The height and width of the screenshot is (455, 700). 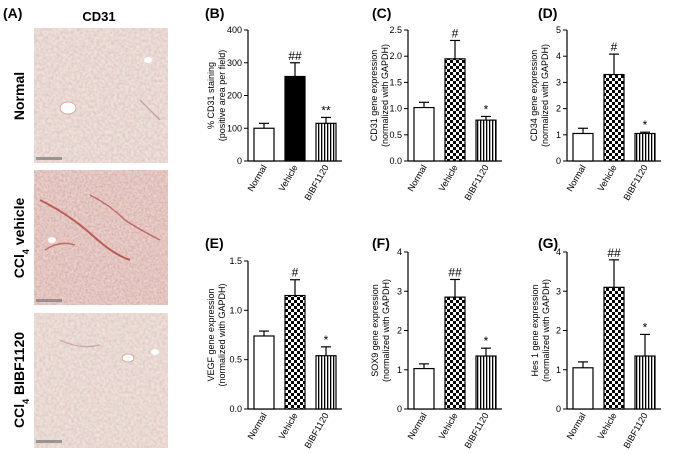 I want to click on y-axis-label: % CD31 staining, so click(x=211, y=95).